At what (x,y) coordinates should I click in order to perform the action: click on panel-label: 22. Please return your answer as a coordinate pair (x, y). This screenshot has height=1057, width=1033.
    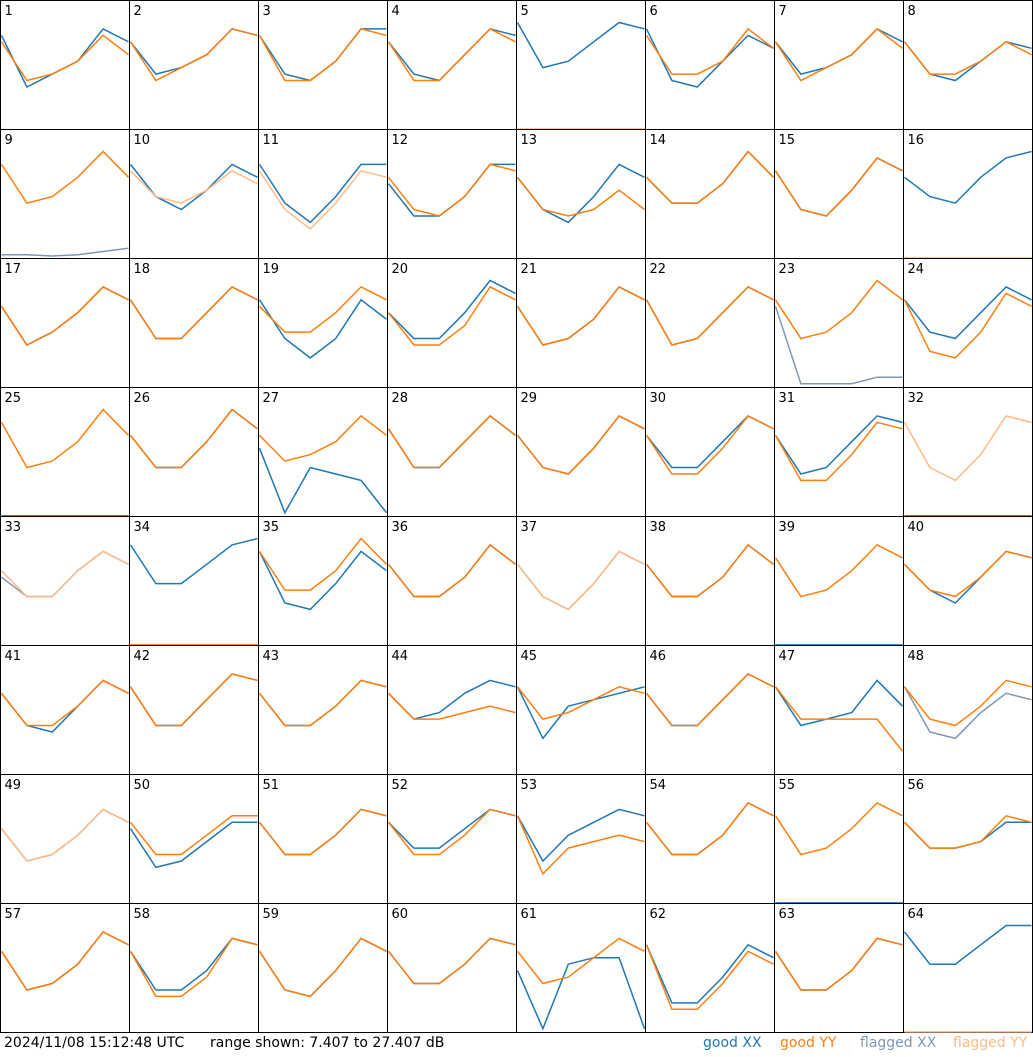
    Looking at the image, I should click on (658, 269).